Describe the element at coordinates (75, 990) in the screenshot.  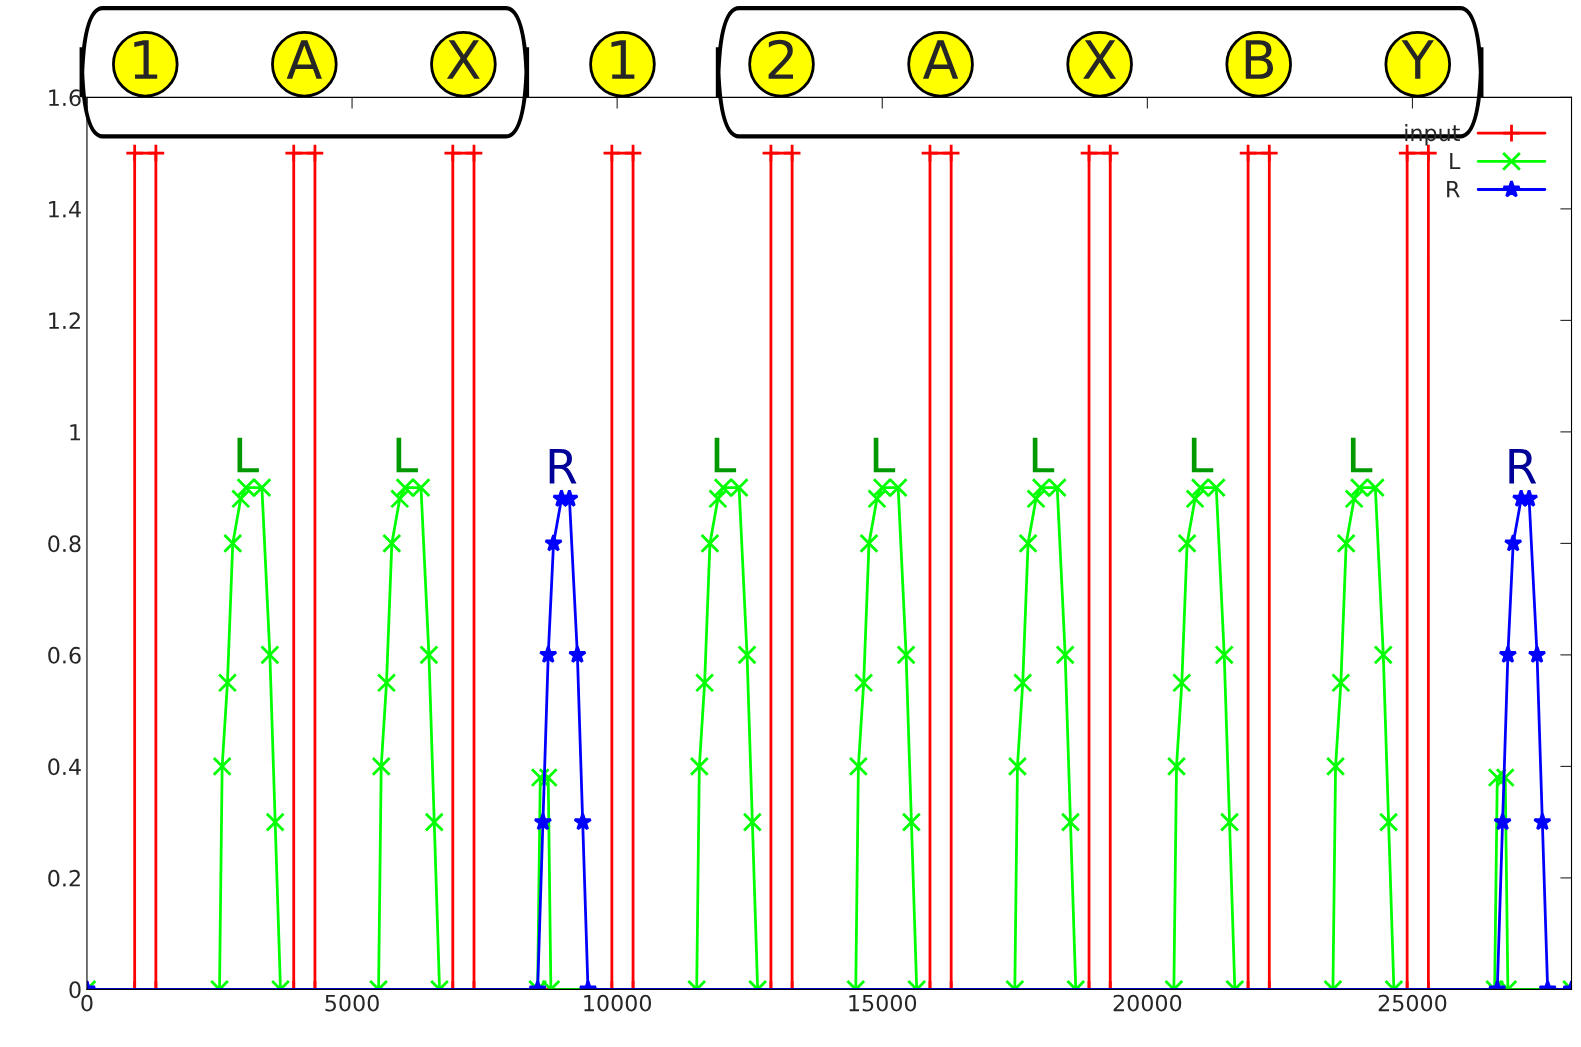
I see `y-tick-label: 0` at that location.